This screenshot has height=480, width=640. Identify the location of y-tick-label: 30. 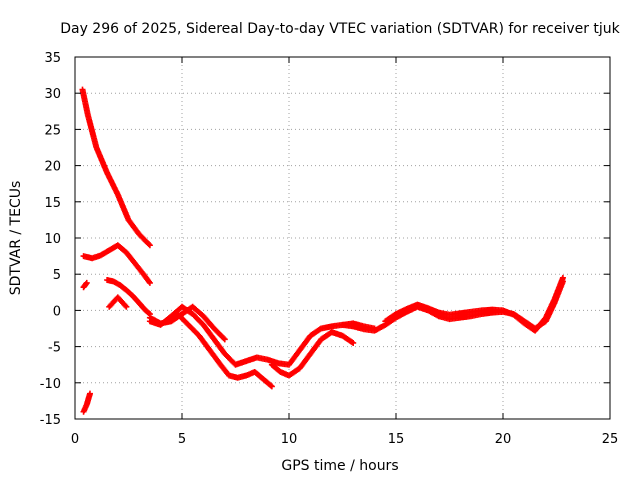
(52, 94).